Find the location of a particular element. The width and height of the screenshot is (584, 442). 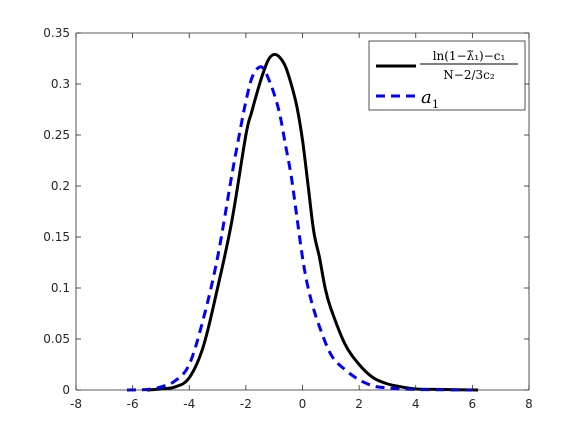

y-tick-label: 0.05 is located at coordinates (56, 339).